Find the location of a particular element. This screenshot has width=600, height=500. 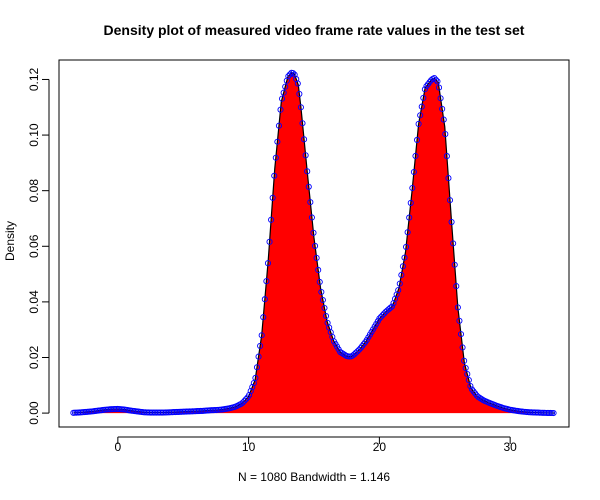

y-axis: 0.00 0.02 0.04 0.06 0.08 0.10 0.12 is located at coordinates (38, 246).